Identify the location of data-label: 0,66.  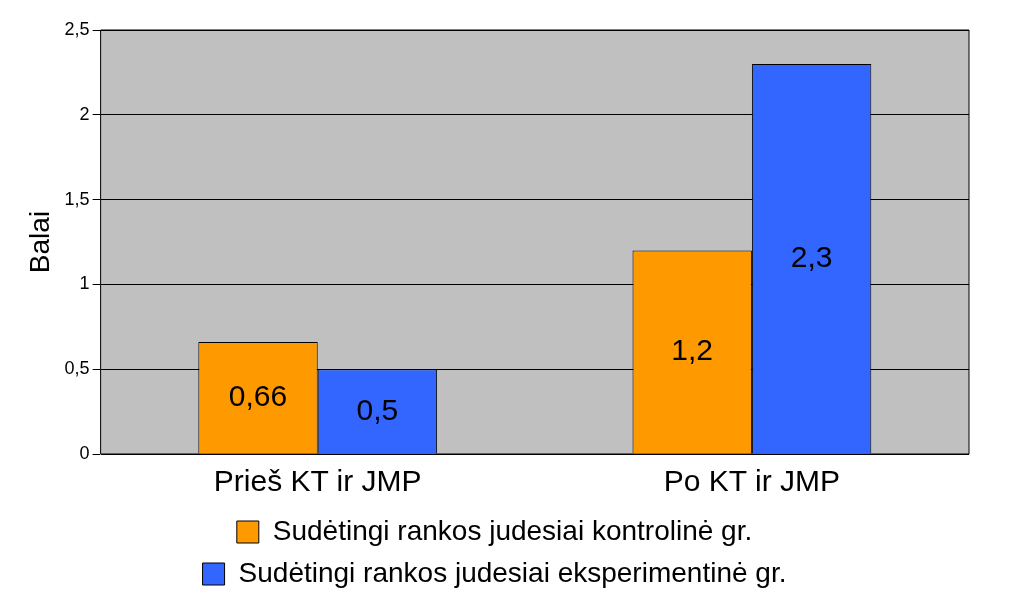
(258, 396).